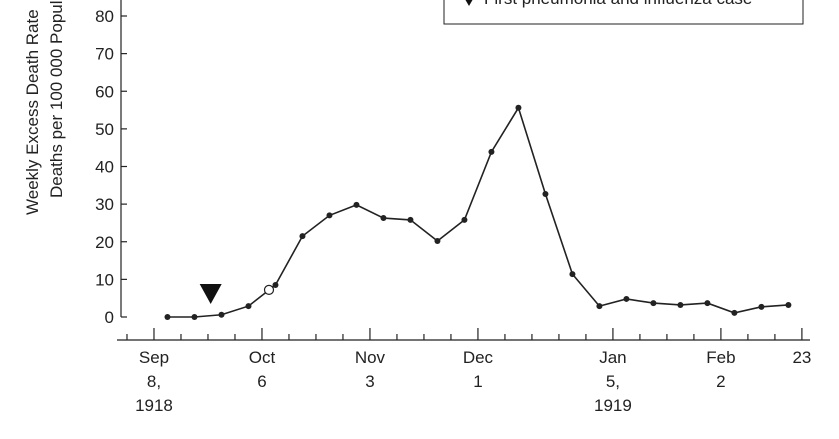  What do you see at coordinates (262, 369) in the screenshot?
I see `x-tick-label: Oct 6` at bounding box center [262, 369].